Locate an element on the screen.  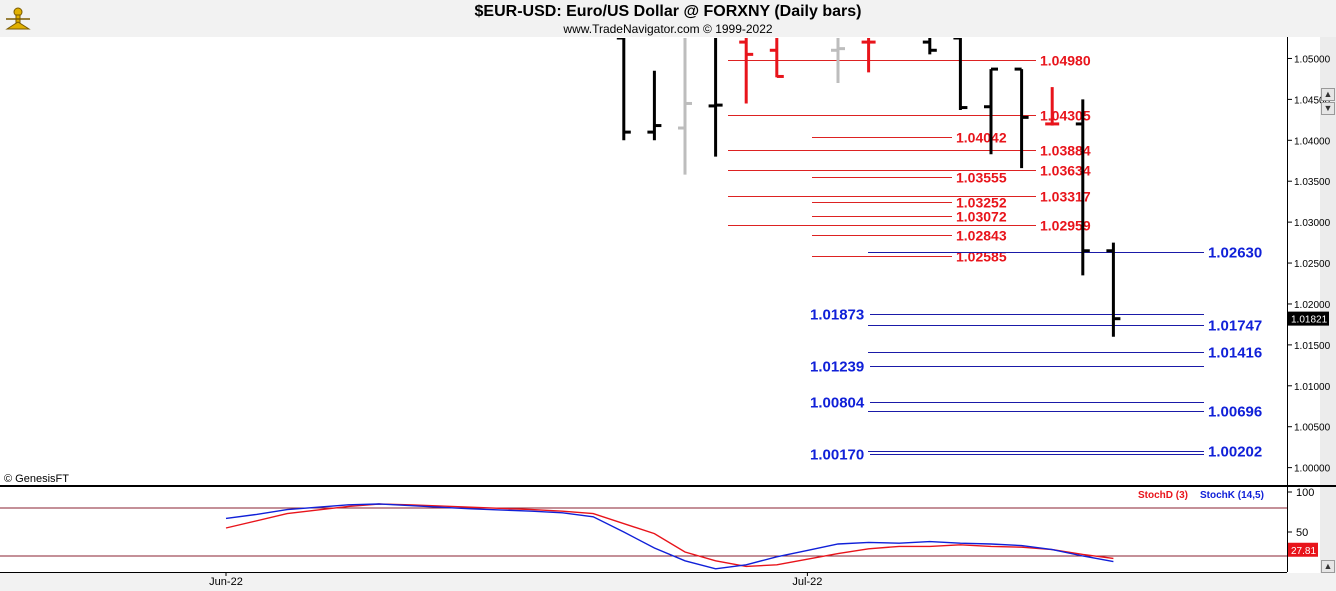
resistance-label: 1.03884 is located at coordinates (1065, 151).